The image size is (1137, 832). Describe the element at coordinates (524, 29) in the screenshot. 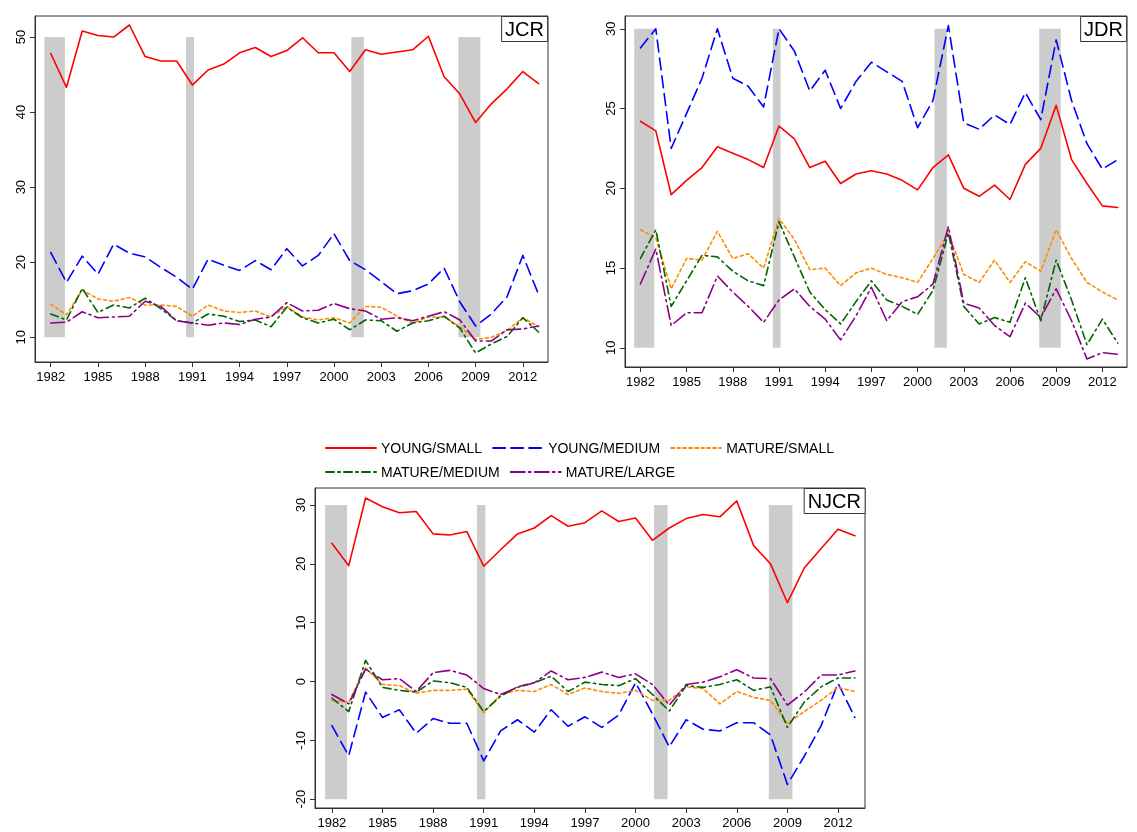

I see `chart-title: JCR` at that location.